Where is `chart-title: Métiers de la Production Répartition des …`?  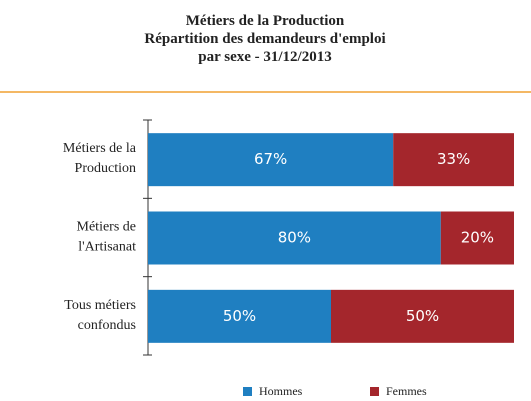 chart-title: Métiers de la Production Répartition des … is located at coordinates (264, 39).